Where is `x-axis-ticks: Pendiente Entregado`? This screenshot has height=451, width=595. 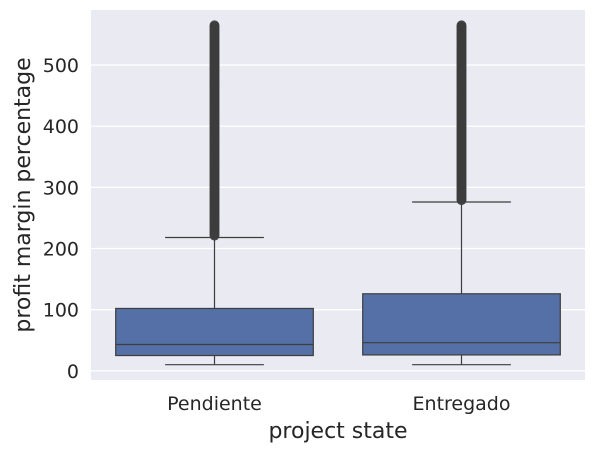 x-axis-ticks: Pendiente Entregado is located at coordinates (338, 404).